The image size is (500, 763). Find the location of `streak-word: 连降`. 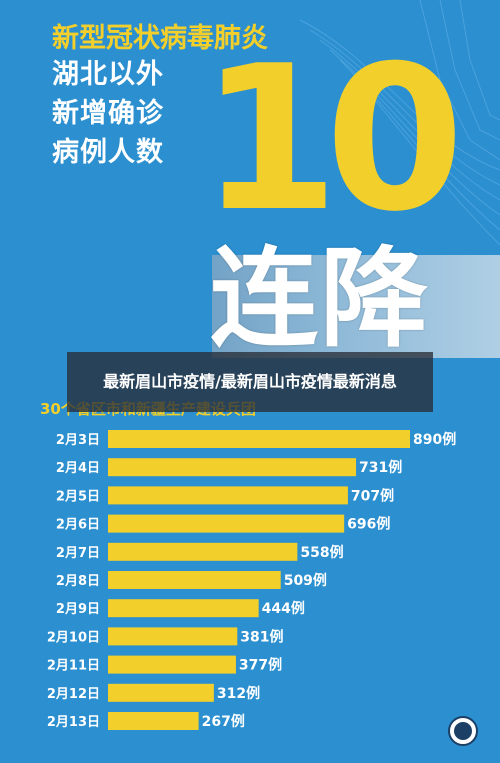

streak-word: 连降 is located at coordinates (320, 299).